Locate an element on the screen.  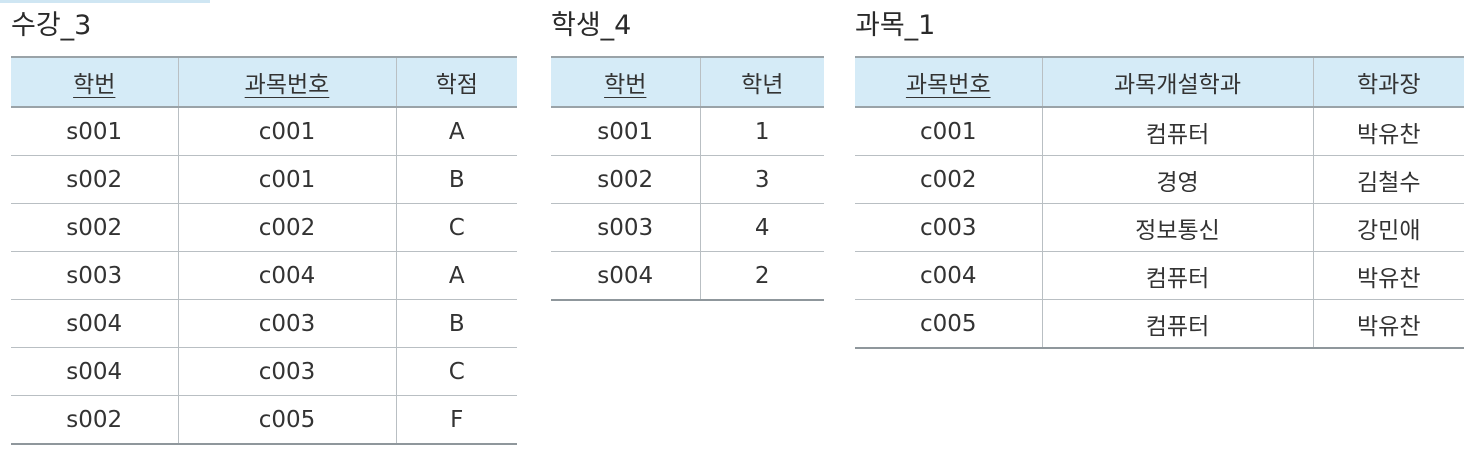
header-row: 학번 학년 is located at coordinates (687, 82).